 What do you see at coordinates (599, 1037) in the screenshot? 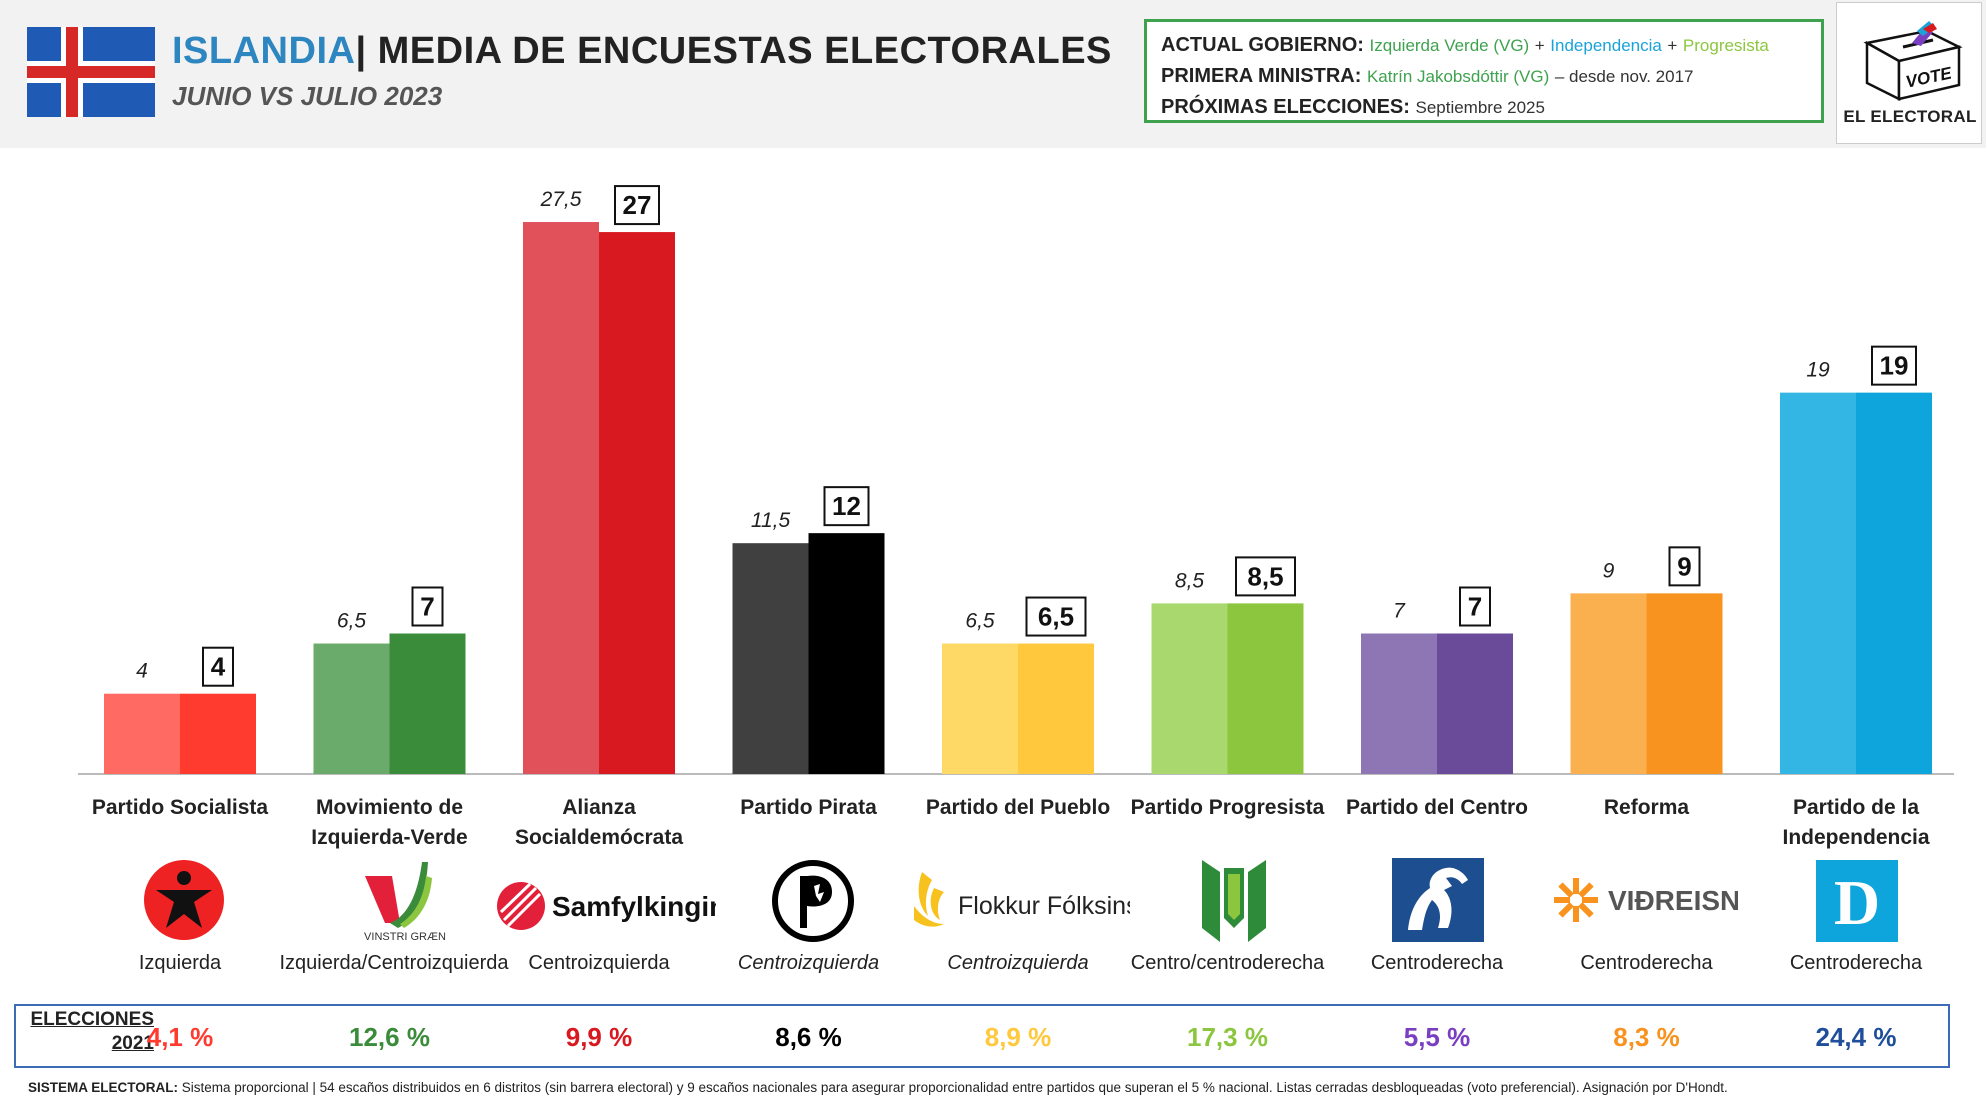
I see `election-2021-value: 9,9 %` at bounding box center [599, 1037].